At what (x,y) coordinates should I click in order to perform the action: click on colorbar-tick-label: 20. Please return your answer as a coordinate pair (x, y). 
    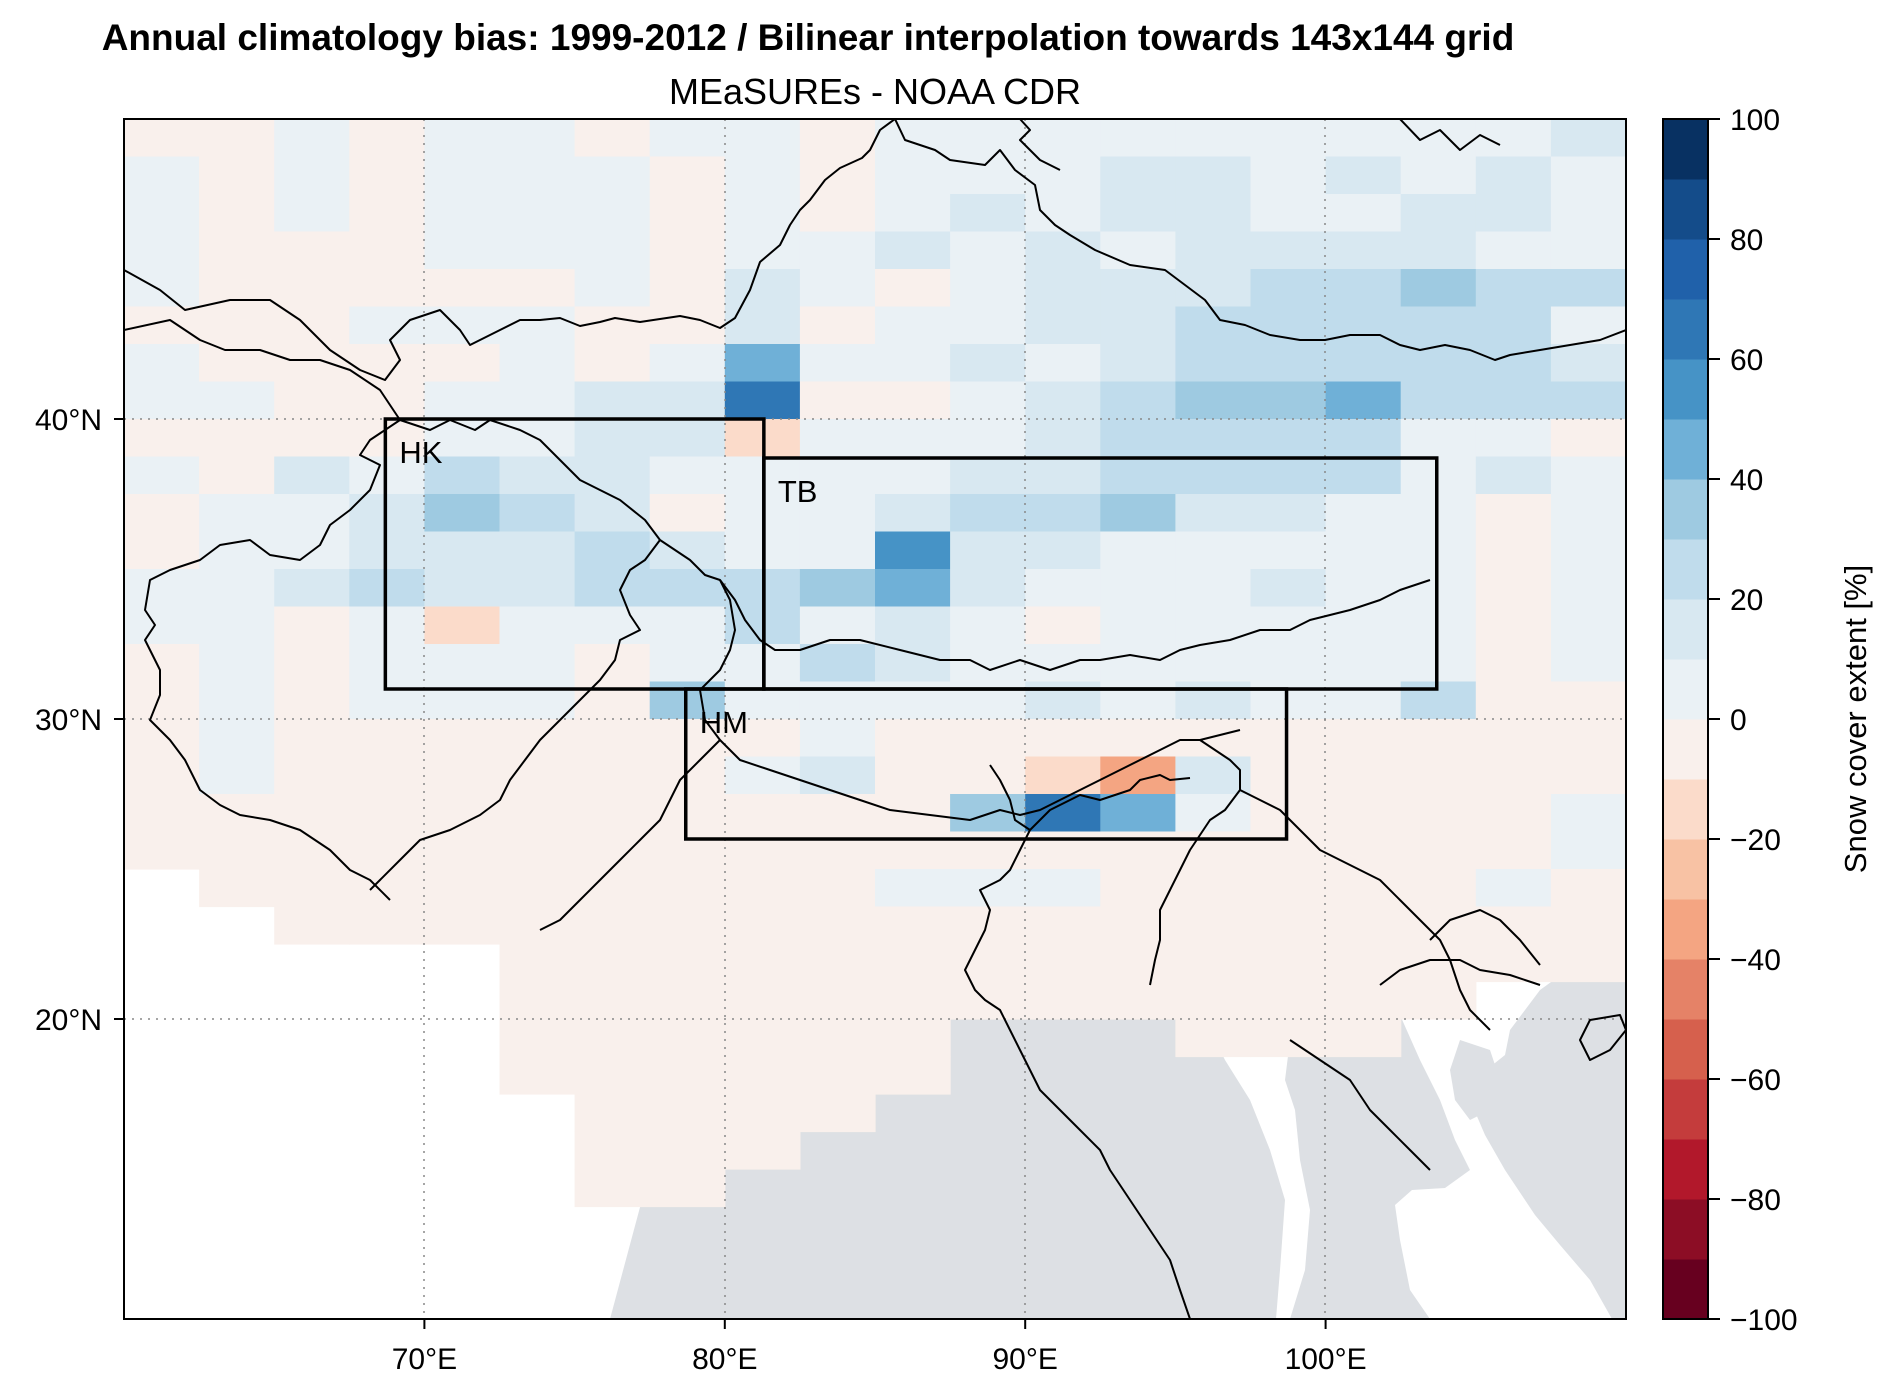
    Looking at the image, I should click on (1746, 600).